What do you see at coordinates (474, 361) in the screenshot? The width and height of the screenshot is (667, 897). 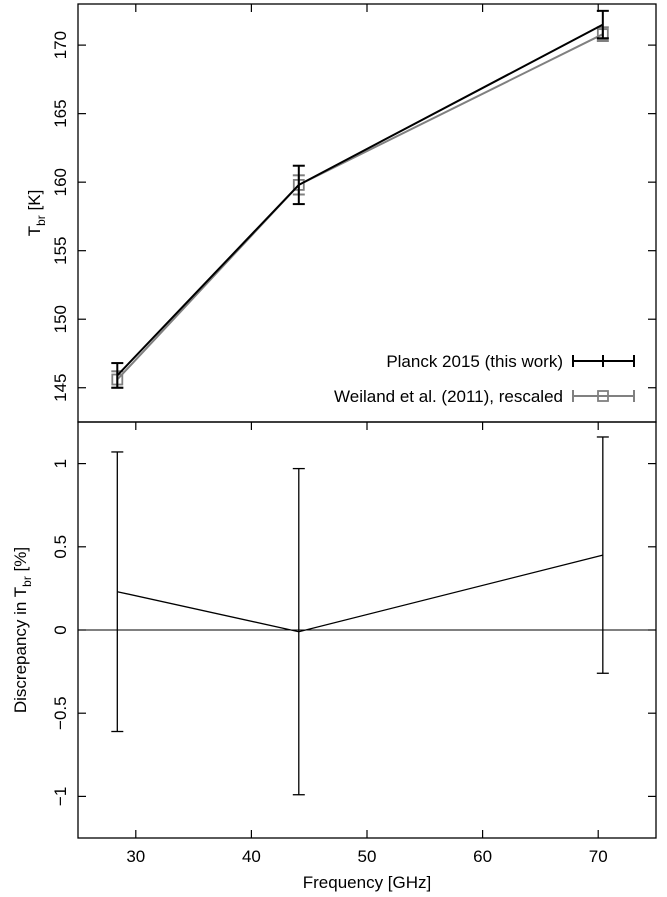 I see `legend-label-planck: Planck 2015 (this work)` at bounding box center [474, 361].